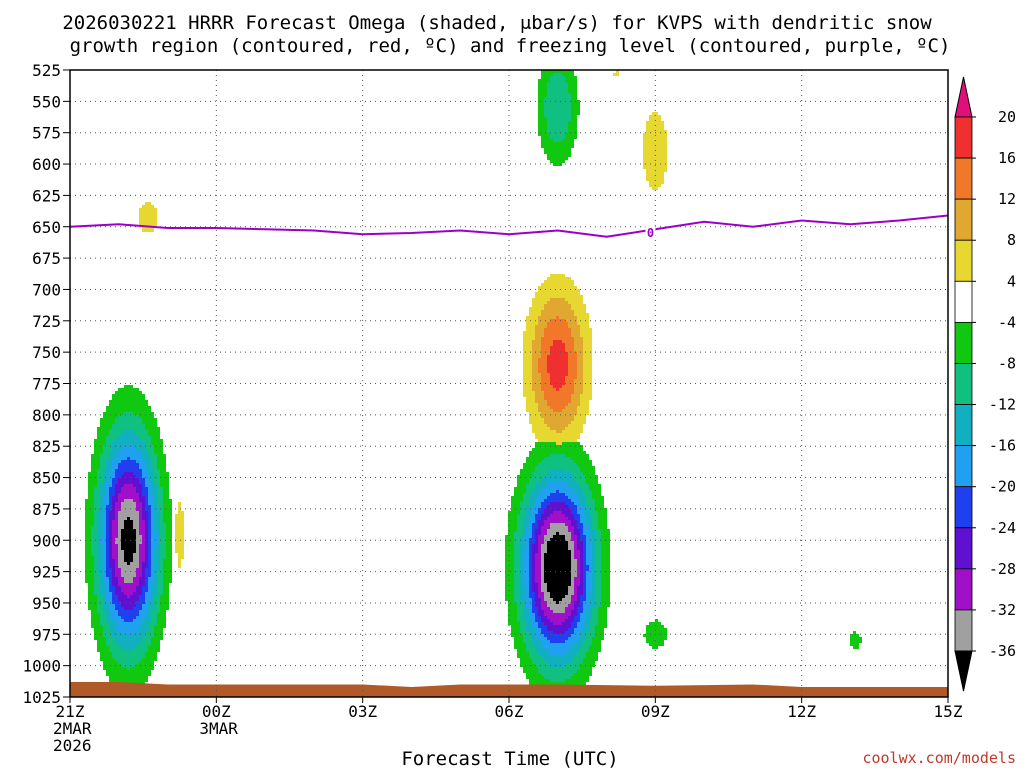  What do you see at coordinates (41, 697) in the screenshot?
I see `y-tick-label: 1025` at bounding box center [41, 697].